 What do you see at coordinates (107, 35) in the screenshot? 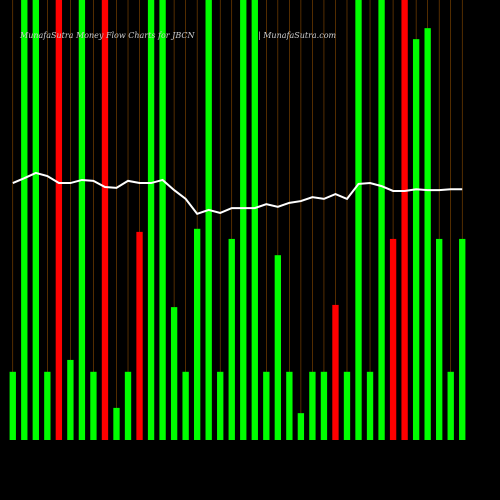
I see `chart-title: MunafaSutra Money Flow Charts for JBCN` at bounding box center [107, 35].